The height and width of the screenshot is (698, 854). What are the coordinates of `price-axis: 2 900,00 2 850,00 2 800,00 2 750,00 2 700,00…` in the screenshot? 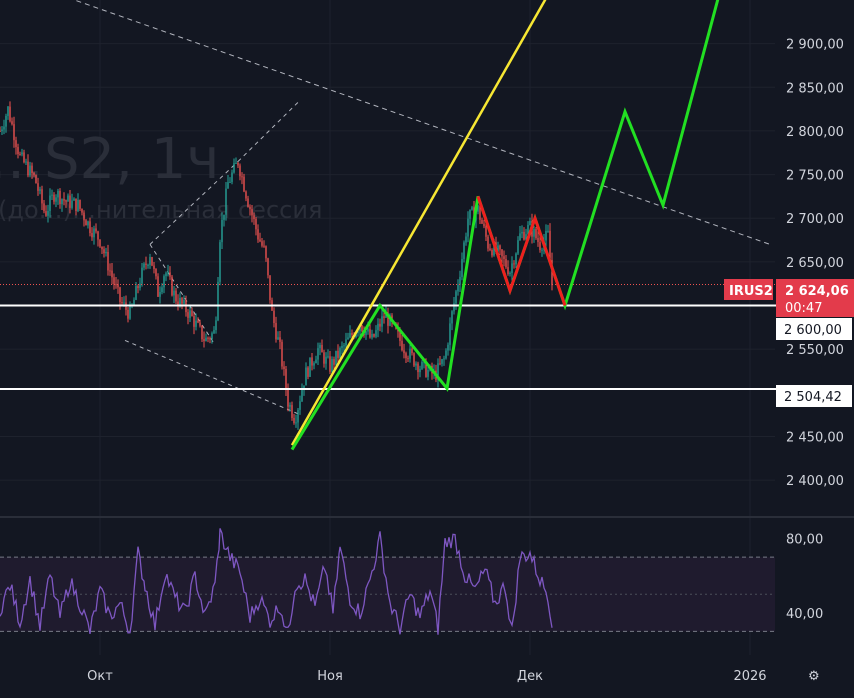 It's located at (815, 330).